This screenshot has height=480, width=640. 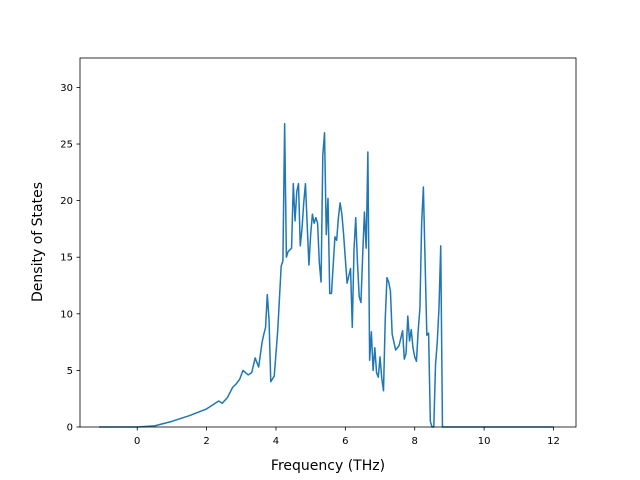 I want to click on x-tick-label: 0, so click(x=137, y=441).